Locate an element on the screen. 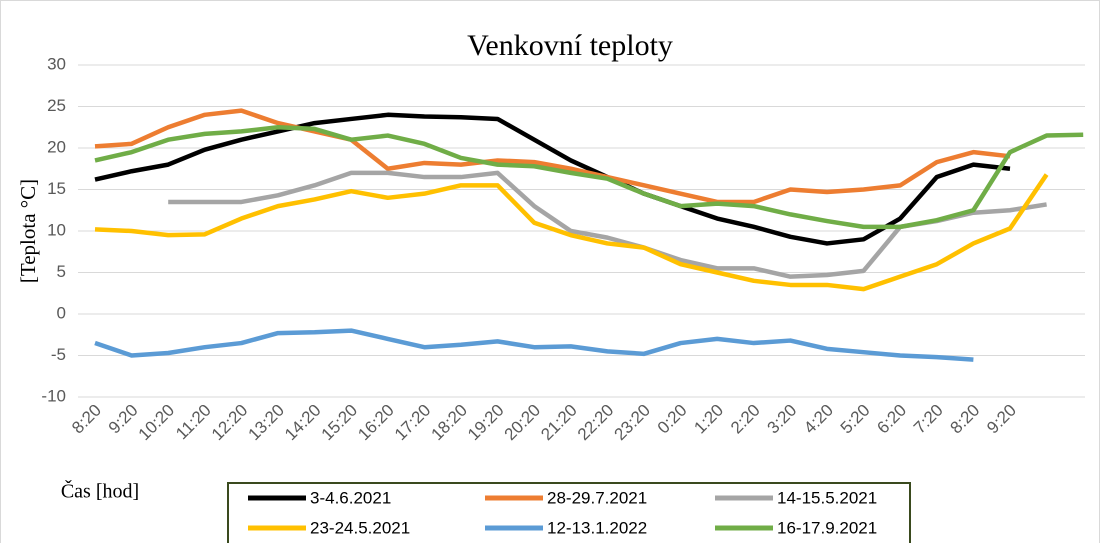  y-tick-label: 20 is located at coordinates (56, 146).